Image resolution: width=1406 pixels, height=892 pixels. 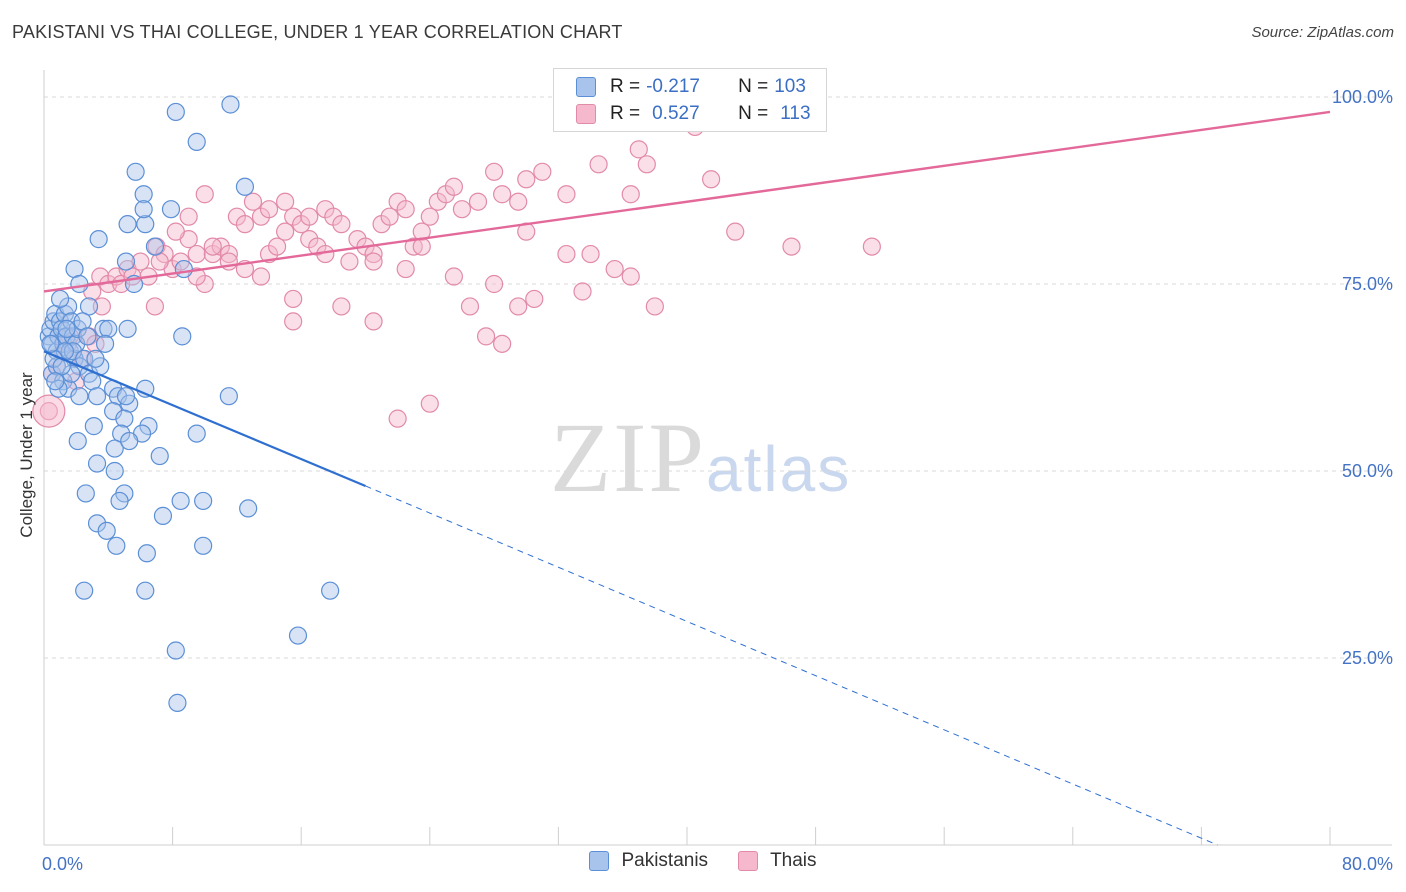 What do you see at coordinates (701, 457) in the screenshot?
I see `watermark: ZIPatlas` at bounding box center [701, 457].